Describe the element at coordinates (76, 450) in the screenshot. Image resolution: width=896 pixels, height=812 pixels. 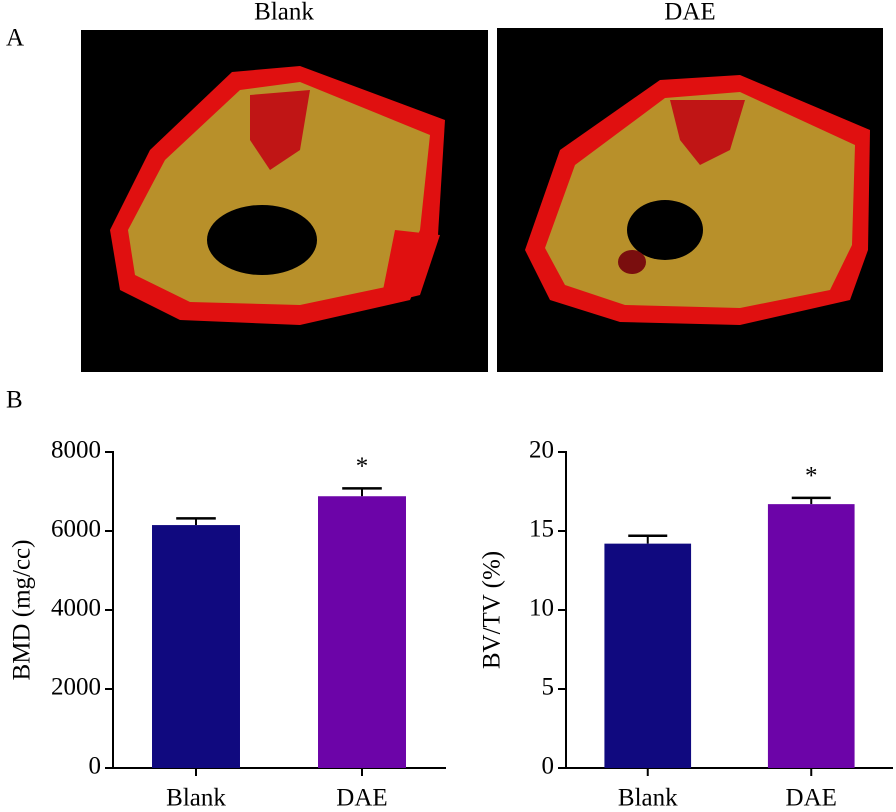
I see `y-tick-label: 8000` at that location.